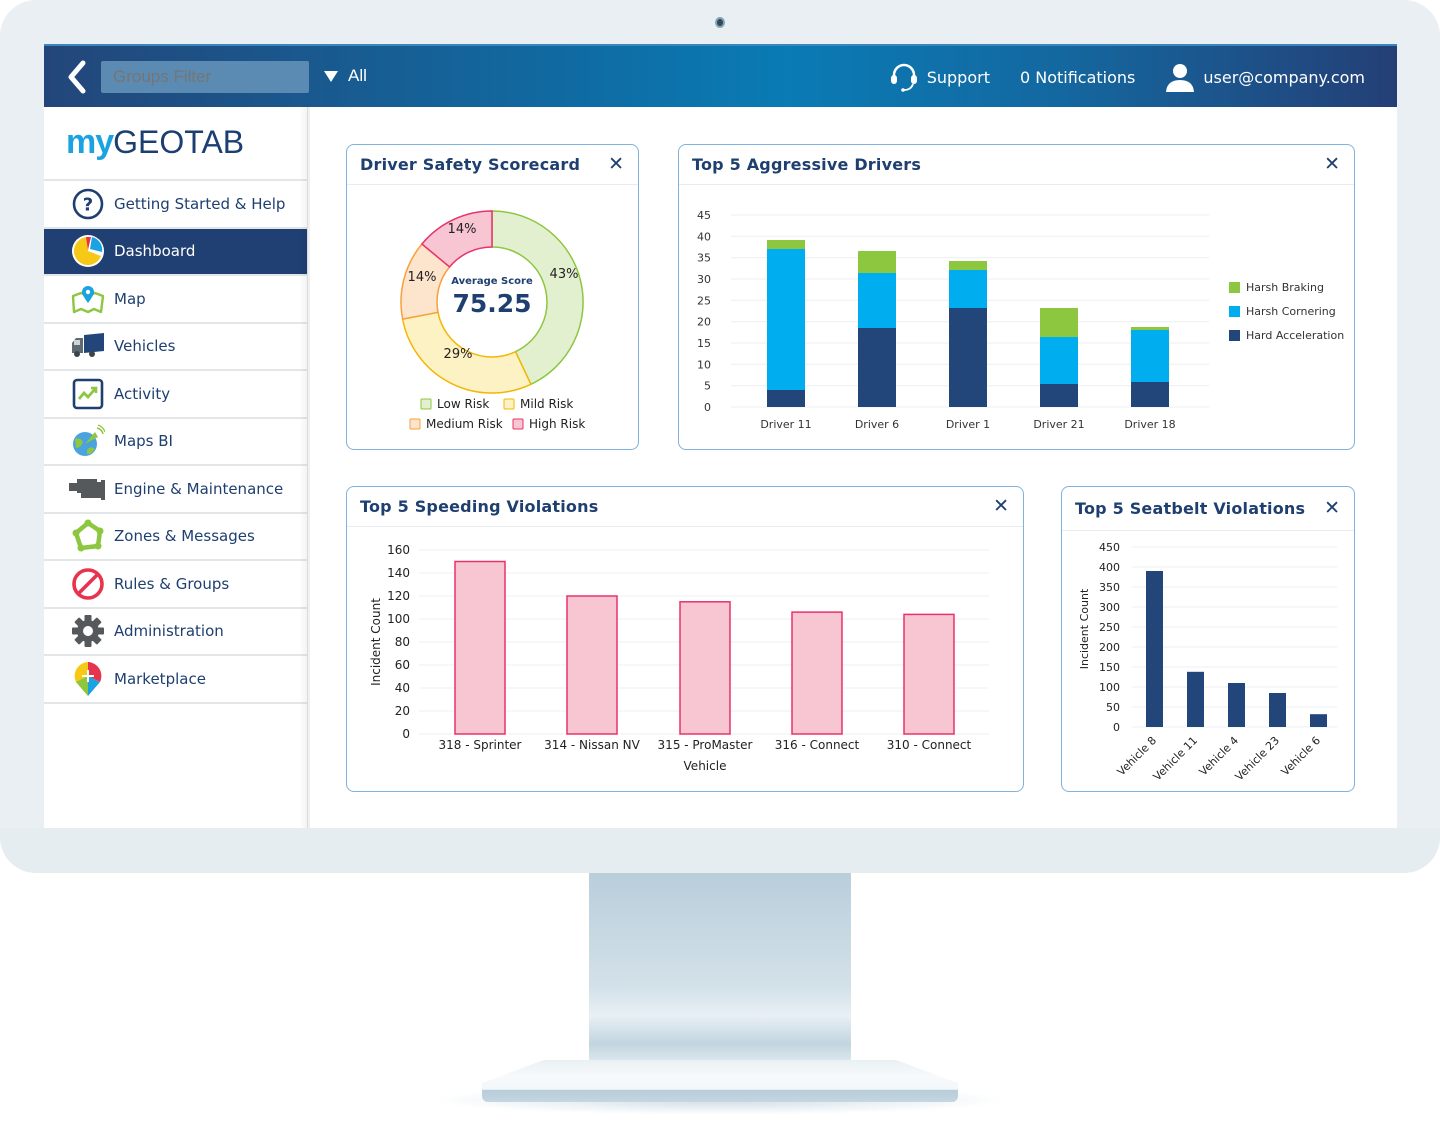  I want to click on sidebar-item-label: Vehicles, so click(145, 346).